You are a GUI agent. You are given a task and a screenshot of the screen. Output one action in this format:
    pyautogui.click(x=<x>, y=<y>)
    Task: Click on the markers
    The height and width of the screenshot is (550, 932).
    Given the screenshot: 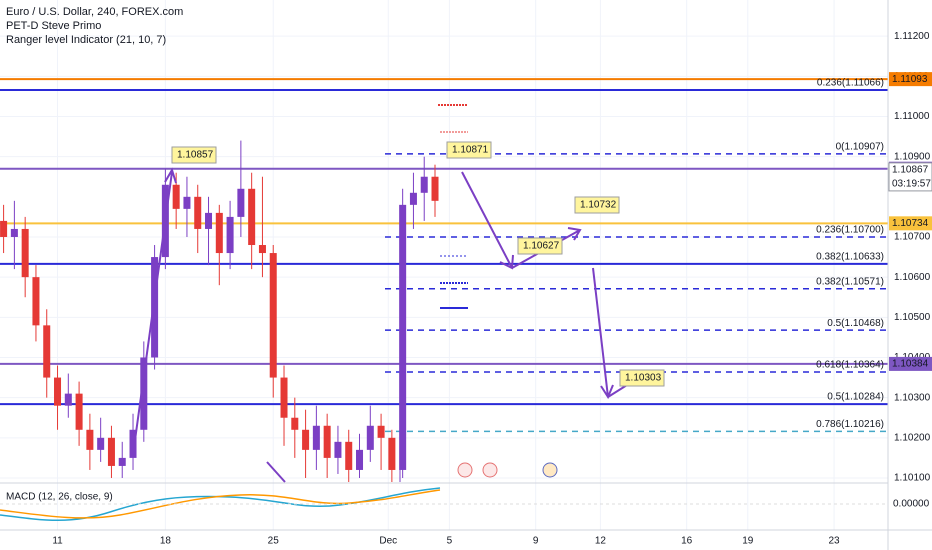 What is the action you would take?
    pyautogui.click(x=453, y=206)
    